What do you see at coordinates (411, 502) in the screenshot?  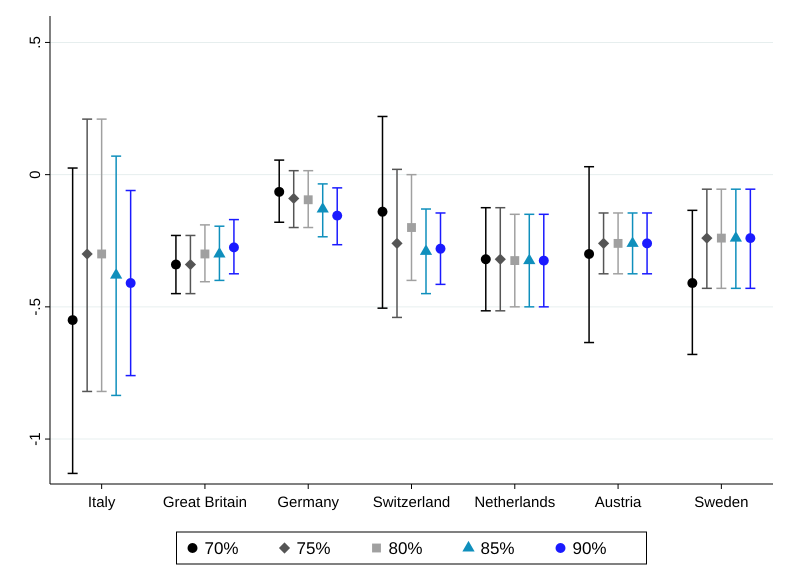 I see `x-tick-label: Switzerland` at bounding box center [411, 502].